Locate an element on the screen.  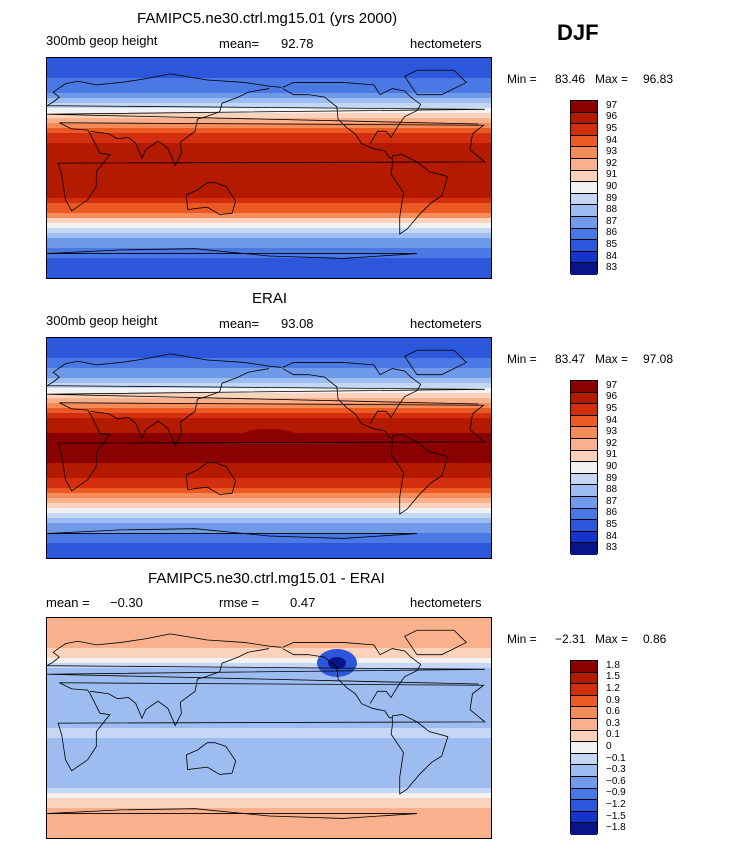
panel1-mean-label: mean= is located at coordinates (239, 43).